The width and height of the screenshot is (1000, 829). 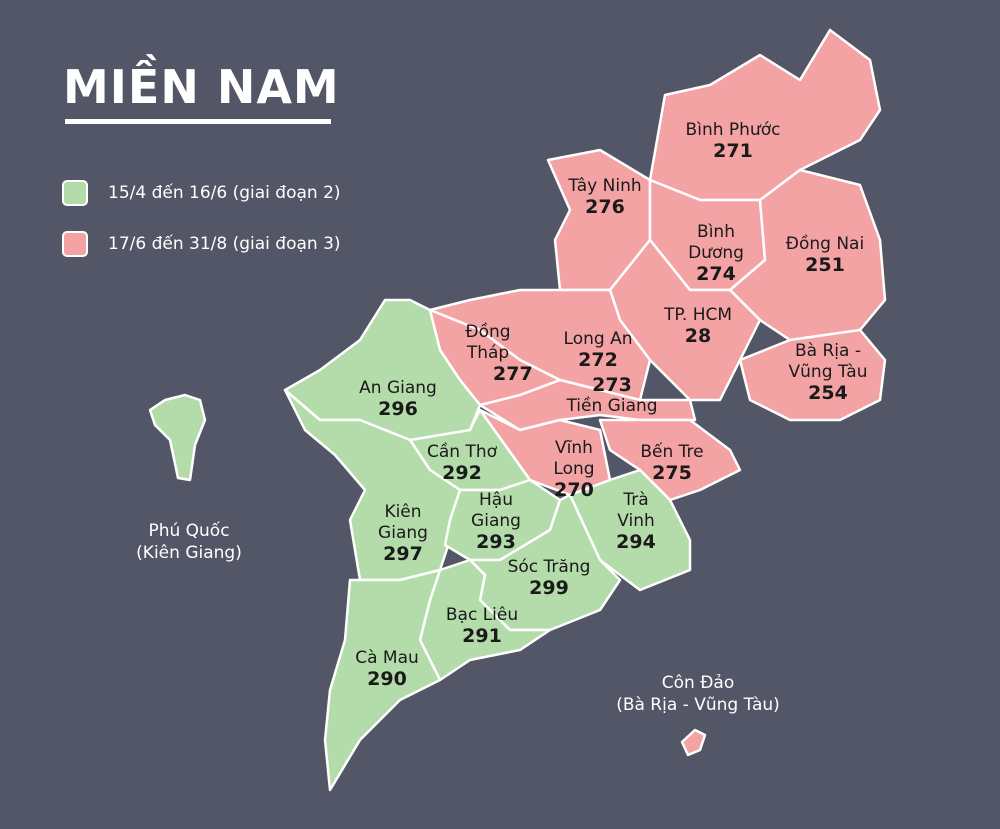 I want to click on label-hau-giang: Hậu Giang 293, so click(x=496, y=521).